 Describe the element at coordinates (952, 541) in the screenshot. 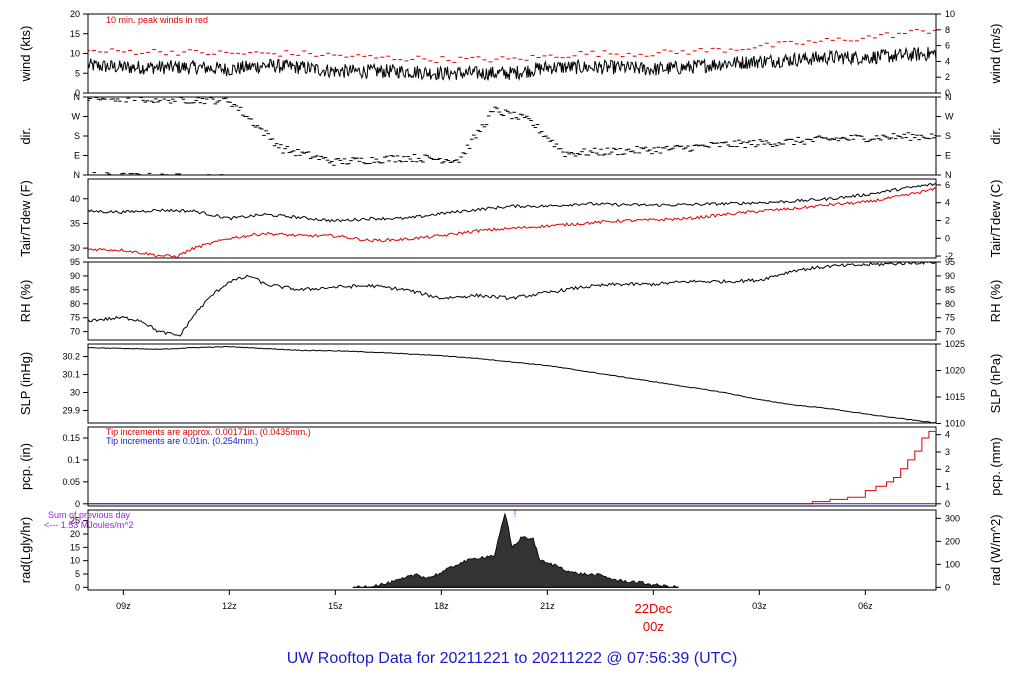

I see `right-ytick-label: 200` at that location.